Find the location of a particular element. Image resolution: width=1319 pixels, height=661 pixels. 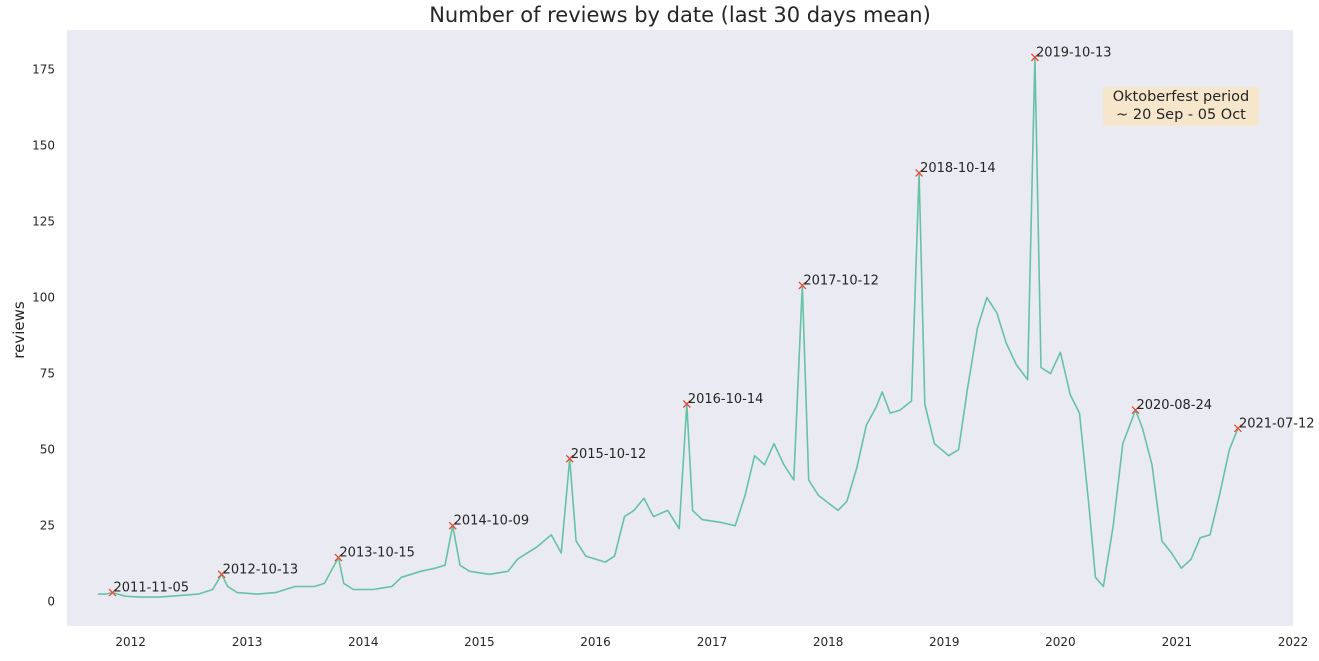

peak-label: 2018-10-14 is located at coordinates (958, 168).